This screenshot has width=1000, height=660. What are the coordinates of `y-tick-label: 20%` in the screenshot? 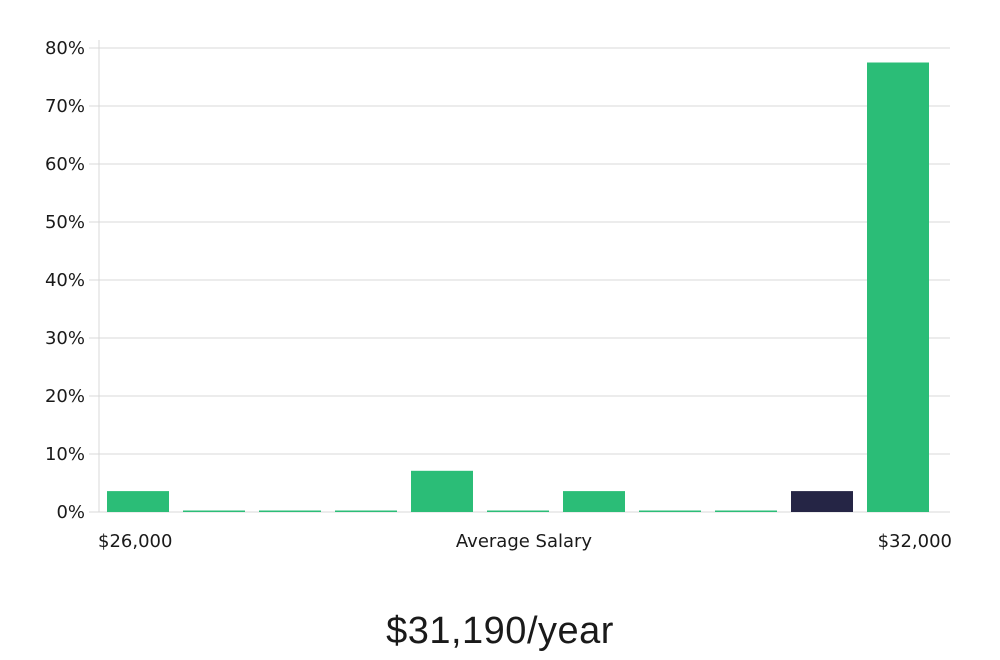 It's located at (65, 396).